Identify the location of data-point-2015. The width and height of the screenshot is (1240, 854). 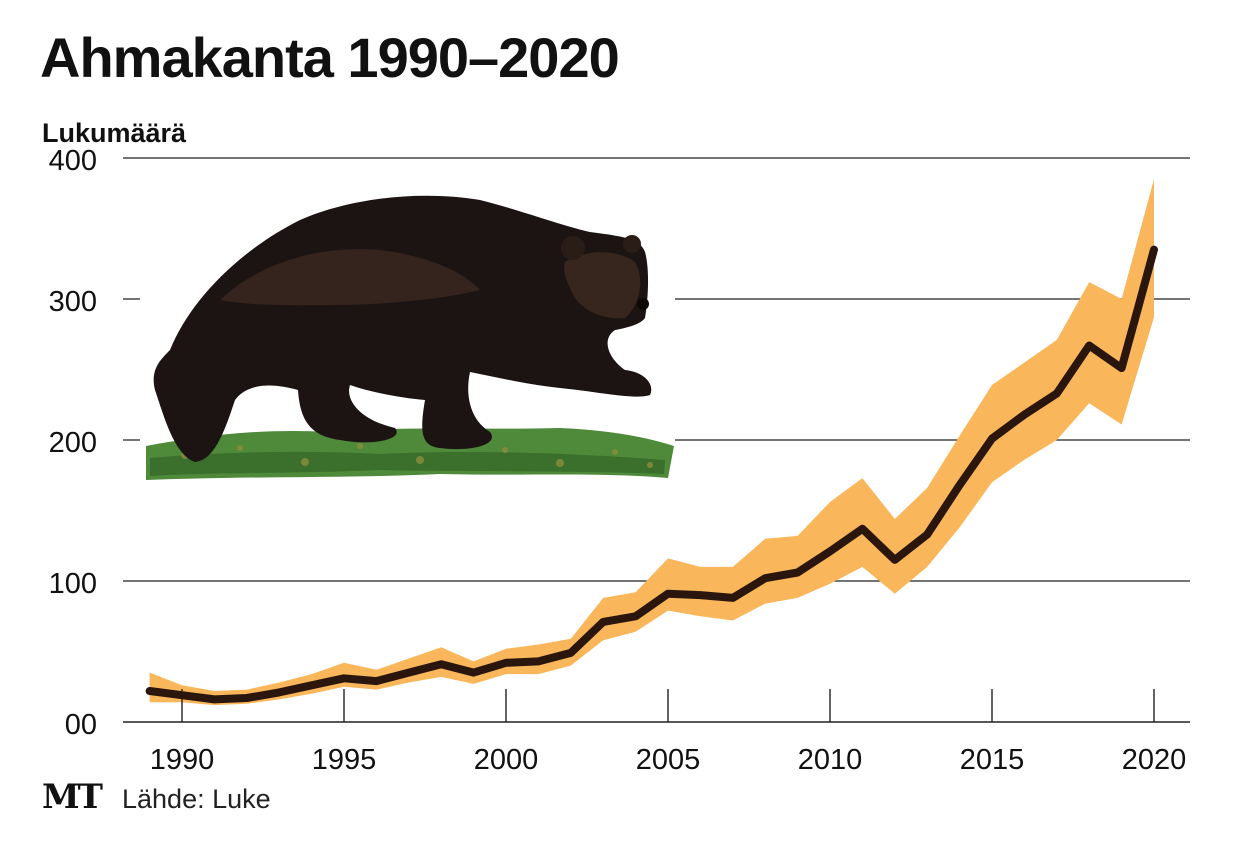
(992, 439).